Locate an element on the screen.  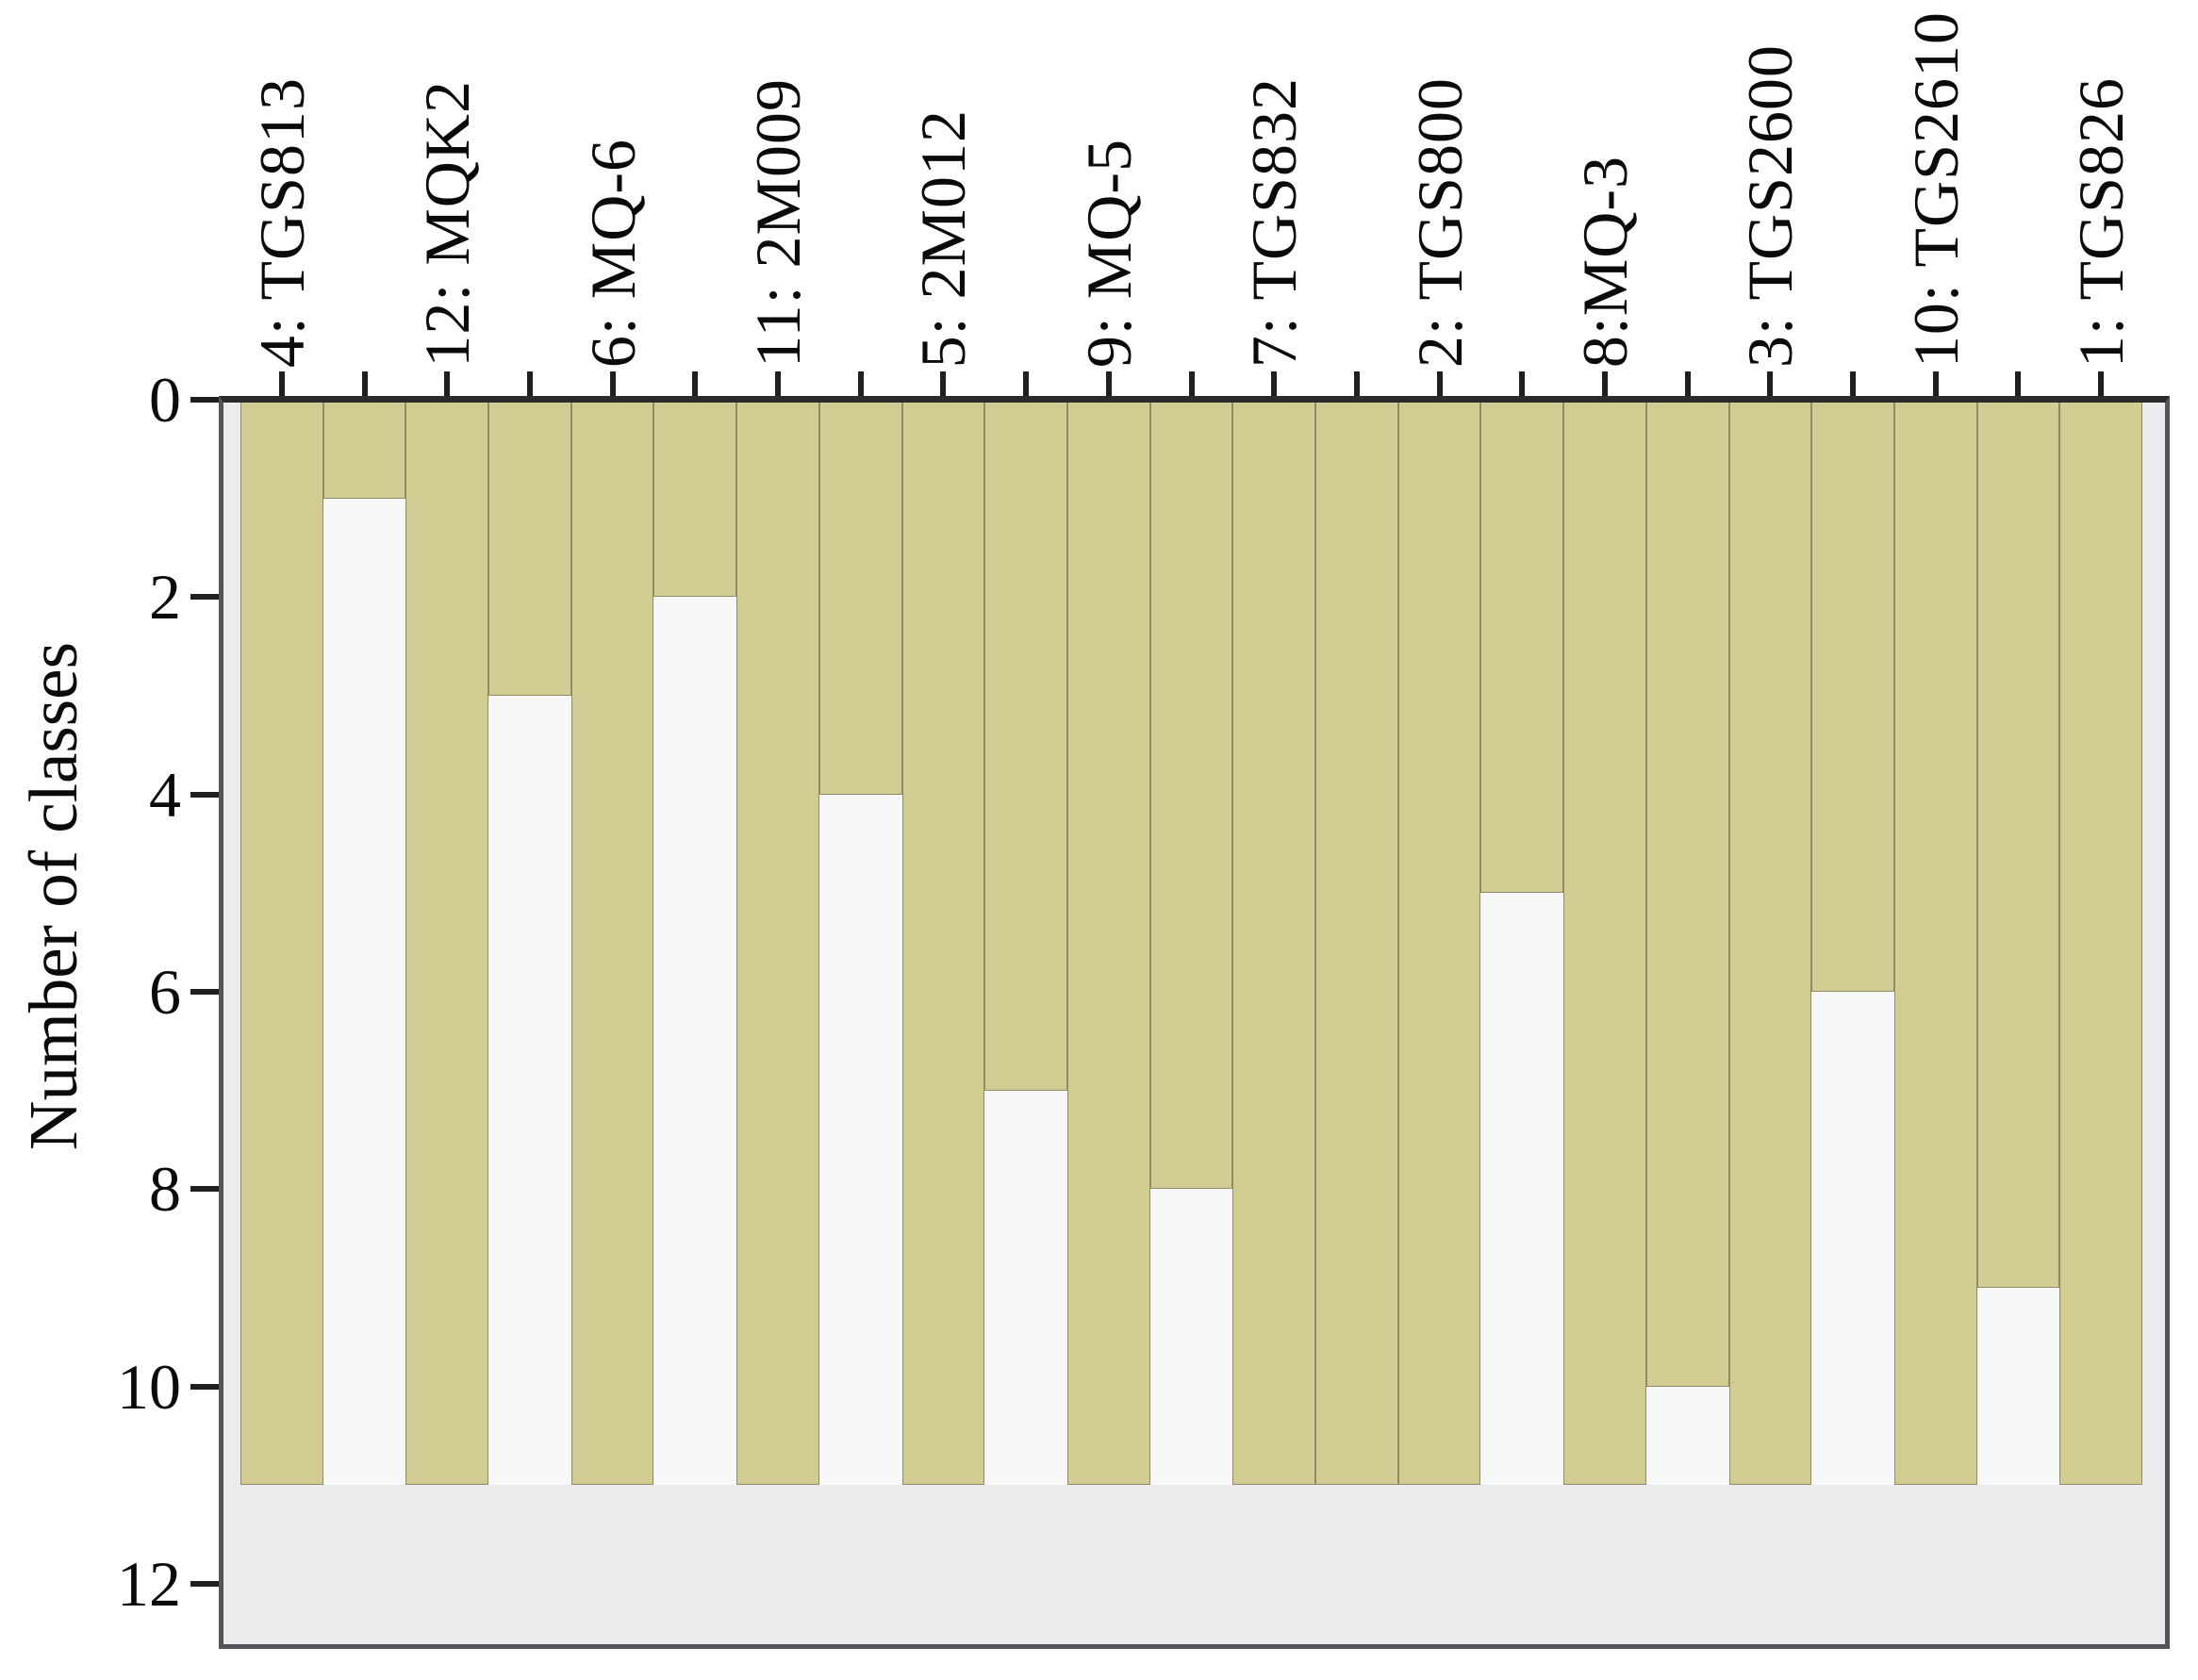
x-category-label: 4: TGS813 is located at coordinates (282, 222).